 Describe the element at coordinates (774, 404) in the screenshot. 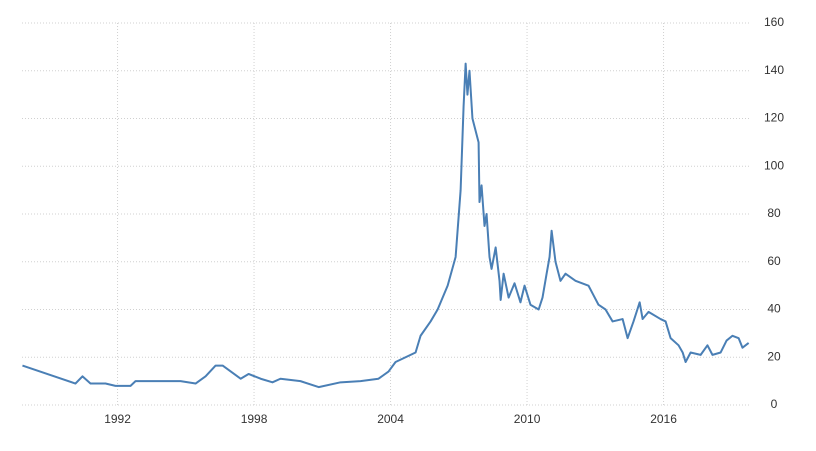

I see `y-tick-label: 0` at that location.